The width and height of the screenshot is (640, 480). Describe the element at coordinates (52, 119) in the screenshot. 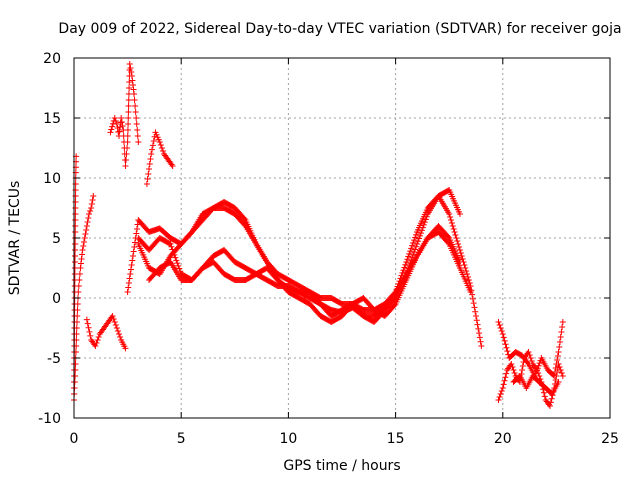

I see `y-tick-label: 15` at that location.